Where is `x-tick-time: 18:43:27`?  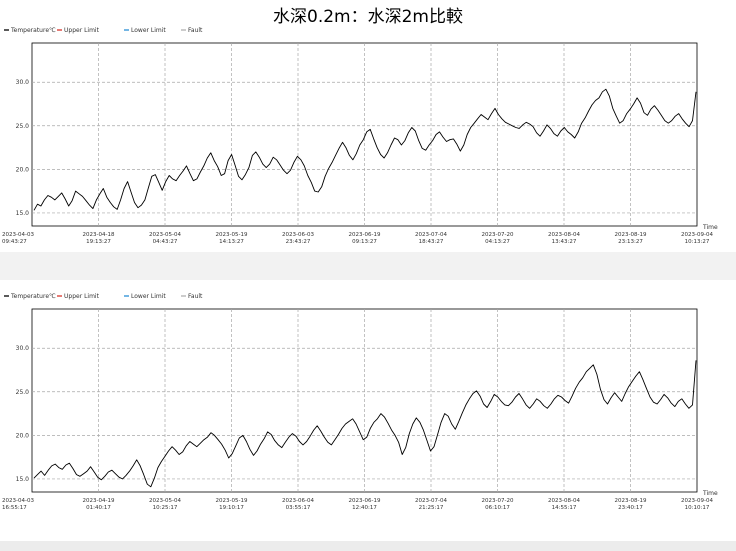
x-tick-time: 18:43:27 is located at coordinates (431, 242).